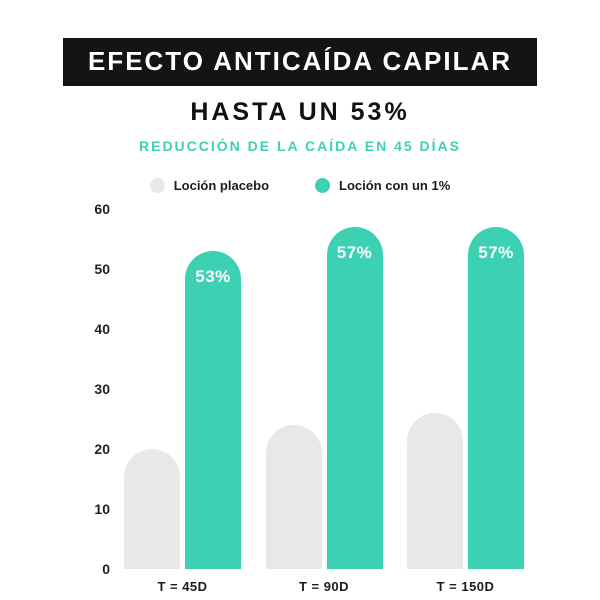 The width and height of the screenshot is (600, 600). I want to click on bar-value-label: 53%, so click(213, 276).